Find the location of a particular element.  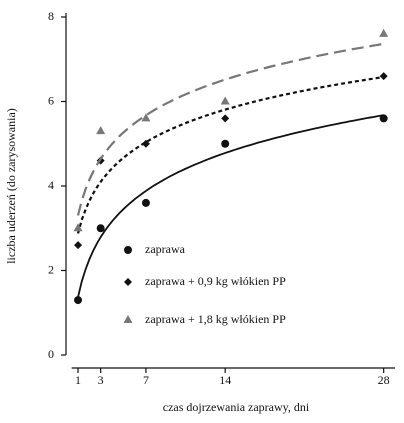

legend-label: zaprawa + 0,9 kg włókien PP is located at coordinates (215, 281).